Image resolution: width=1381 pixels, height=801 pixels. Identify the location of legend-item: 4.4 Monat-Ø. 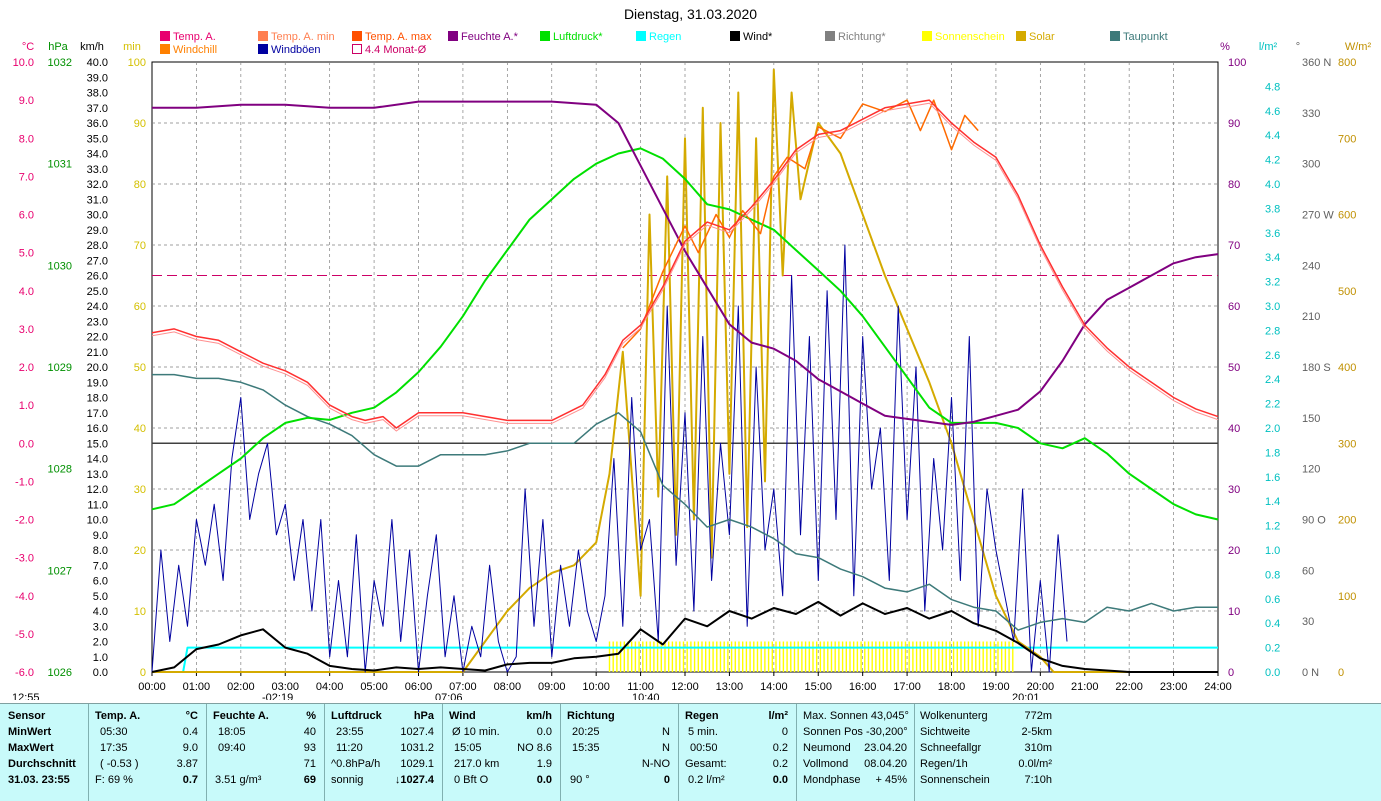
(389, 50).